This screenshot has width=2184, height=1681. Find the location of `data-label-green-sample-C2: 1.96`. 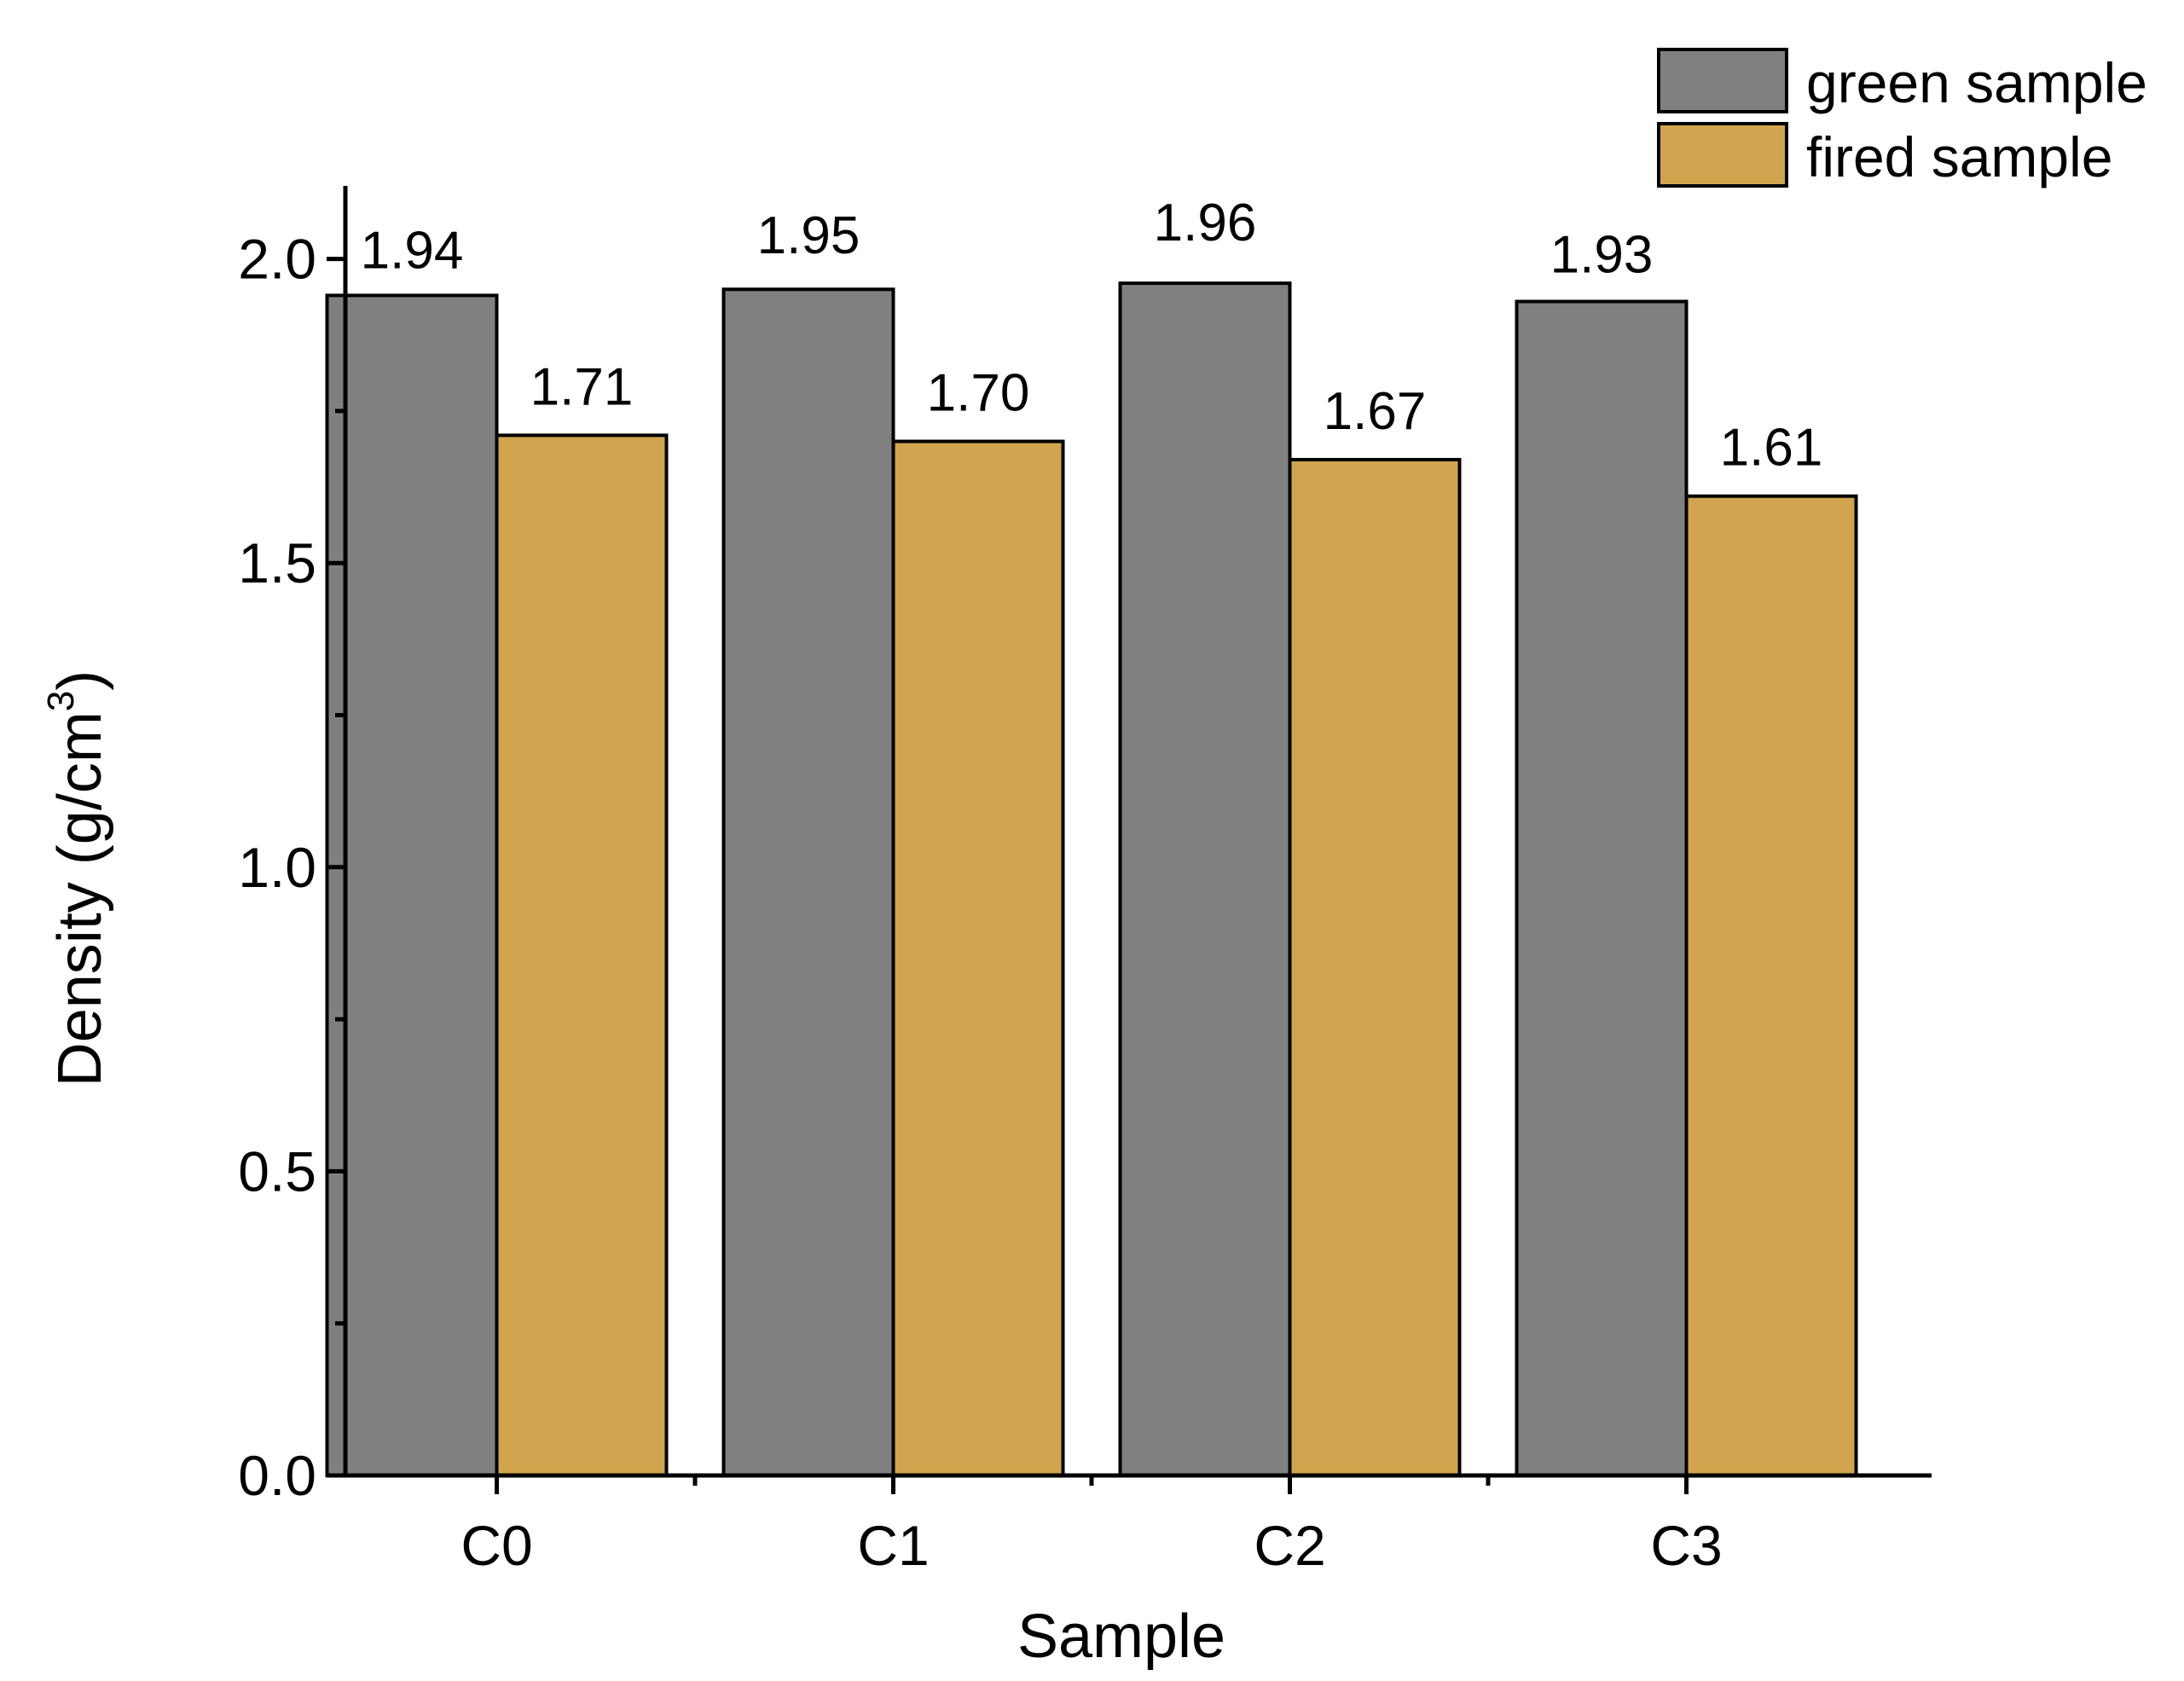

data-label-green-sample-C2: 1.96 is located at coordinates (1205, 223).